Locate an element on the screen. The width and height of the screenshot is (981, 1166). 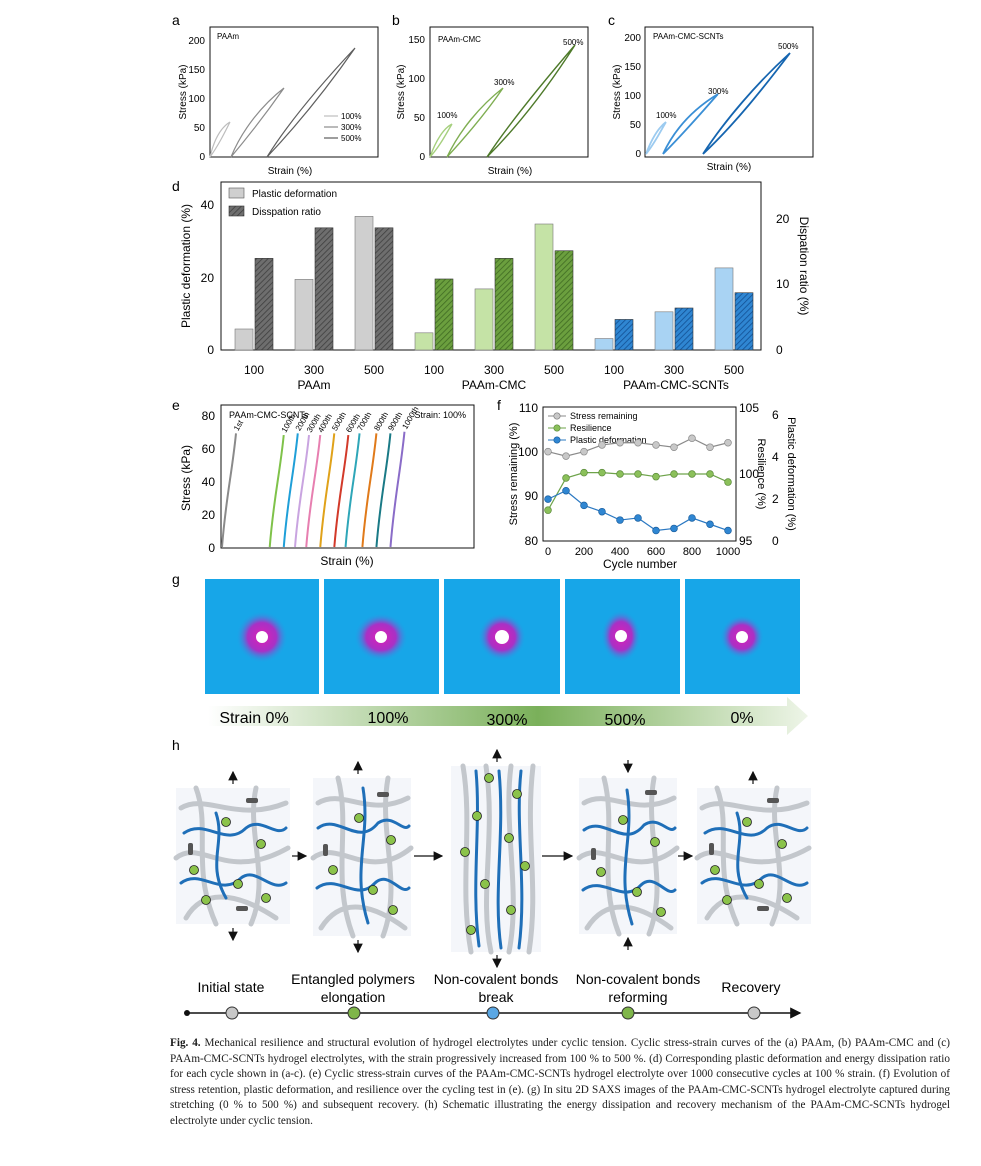
panel-letter: e is located at coordinates (176, 405).